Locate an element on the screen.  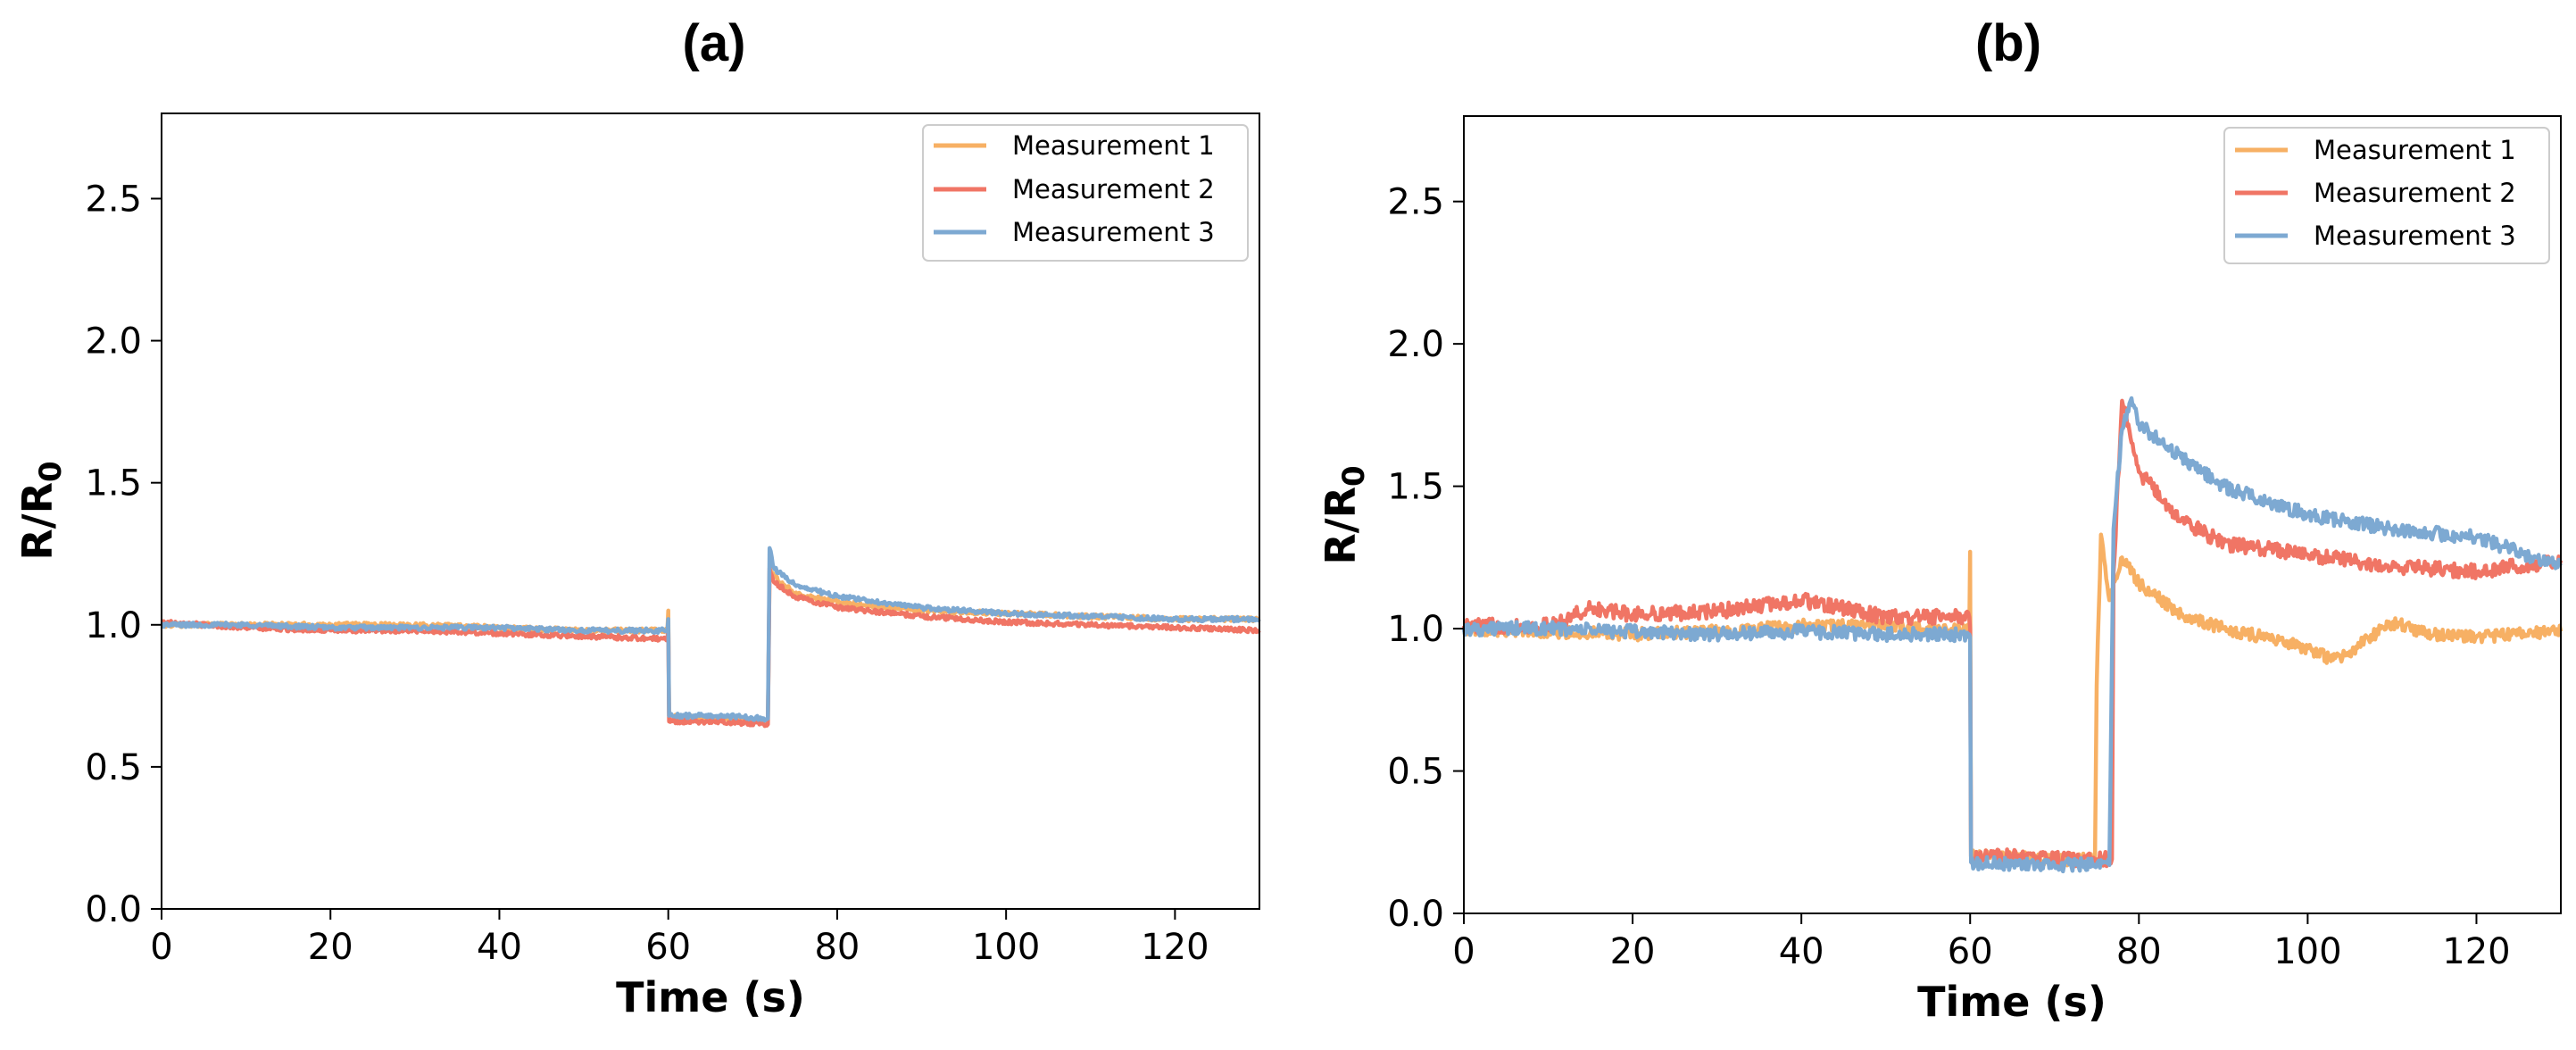
y-axis-ticks-a: 0.0 0.5 1.0 1.5 2.0 2.5 is located at coordinates (124, 555).